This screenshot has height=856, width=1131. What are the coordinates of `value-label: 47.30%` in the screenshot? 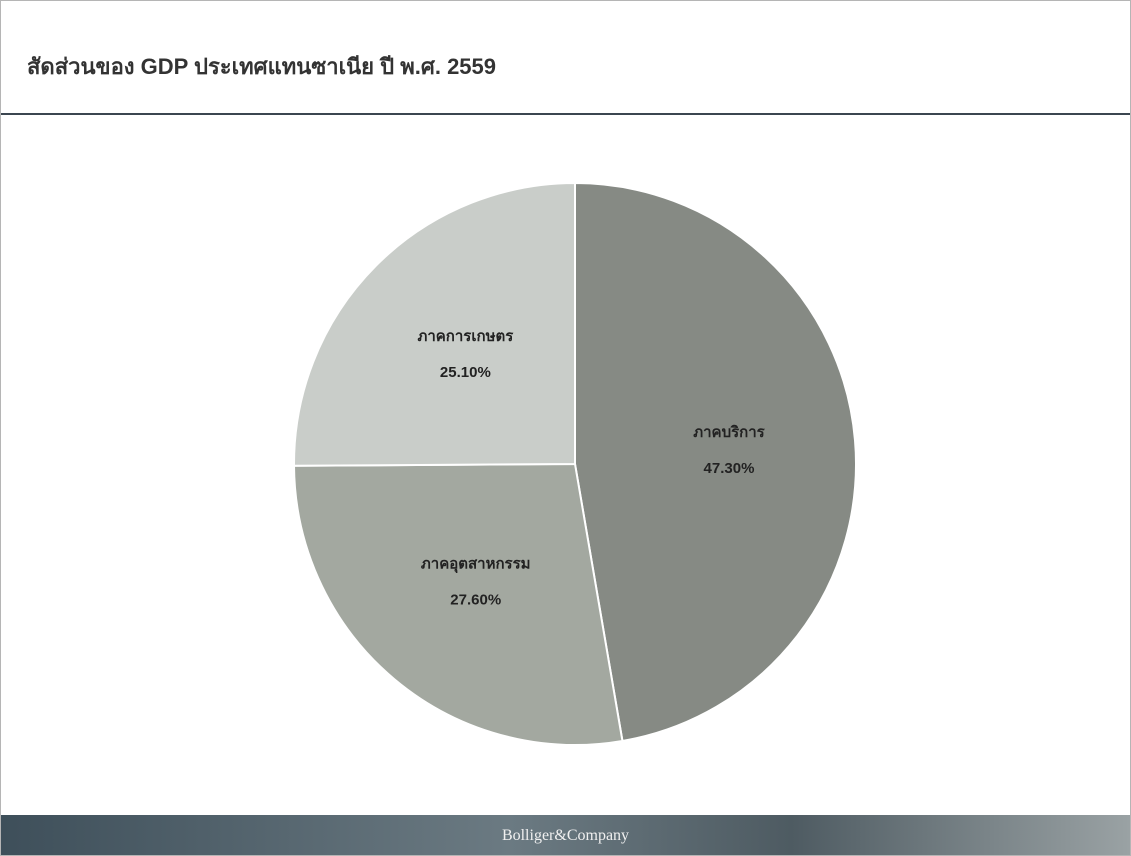 It's located at (729, 468).